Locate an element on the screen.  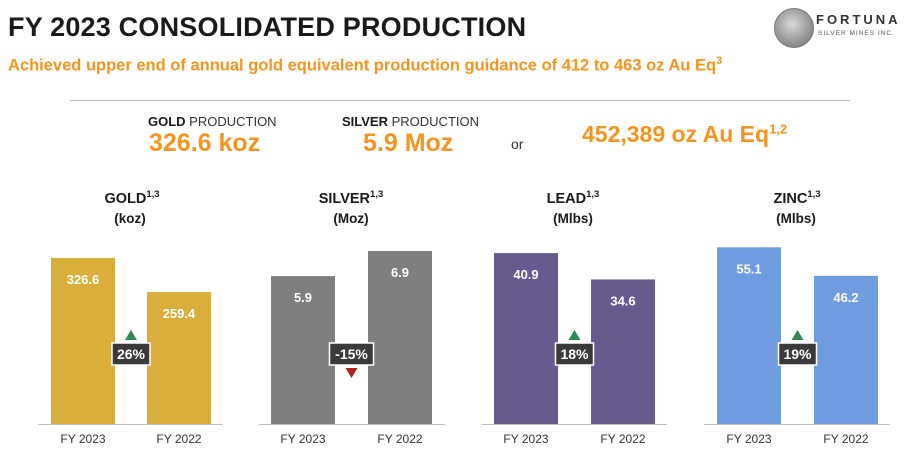
change-label-zinc: 19% is located at coordinates (797, 354).